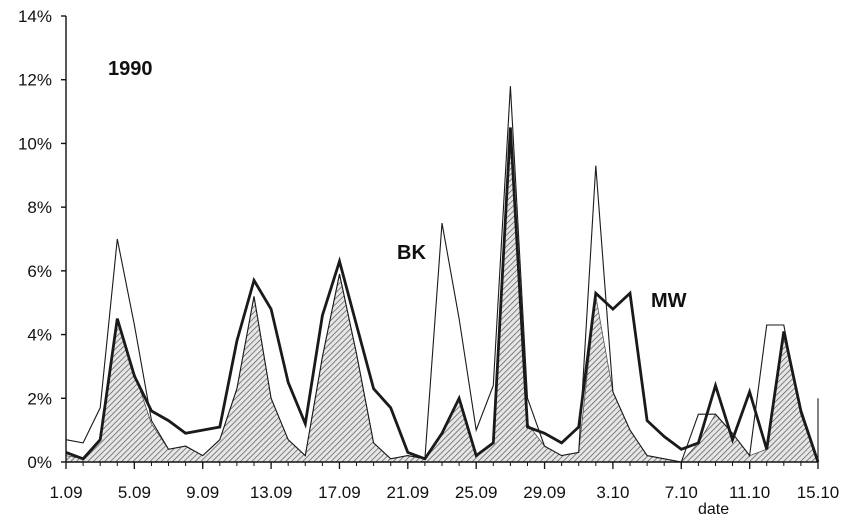  Describe the element at coordinates (35, 143) in the screenshot. I see `y-tick-label: 10%` at that location.